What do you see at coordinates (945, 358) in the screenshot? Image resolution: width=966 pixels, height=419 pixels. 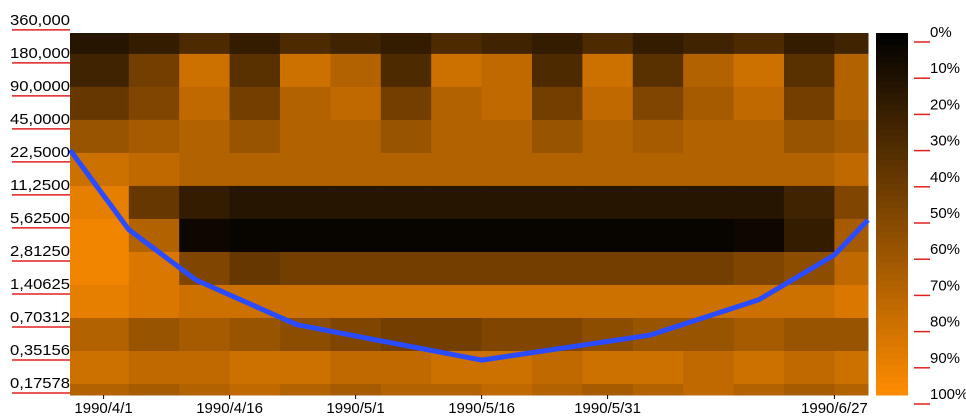 I see `colorbar-tick-label: 90%` at bounding box center [945, 358].